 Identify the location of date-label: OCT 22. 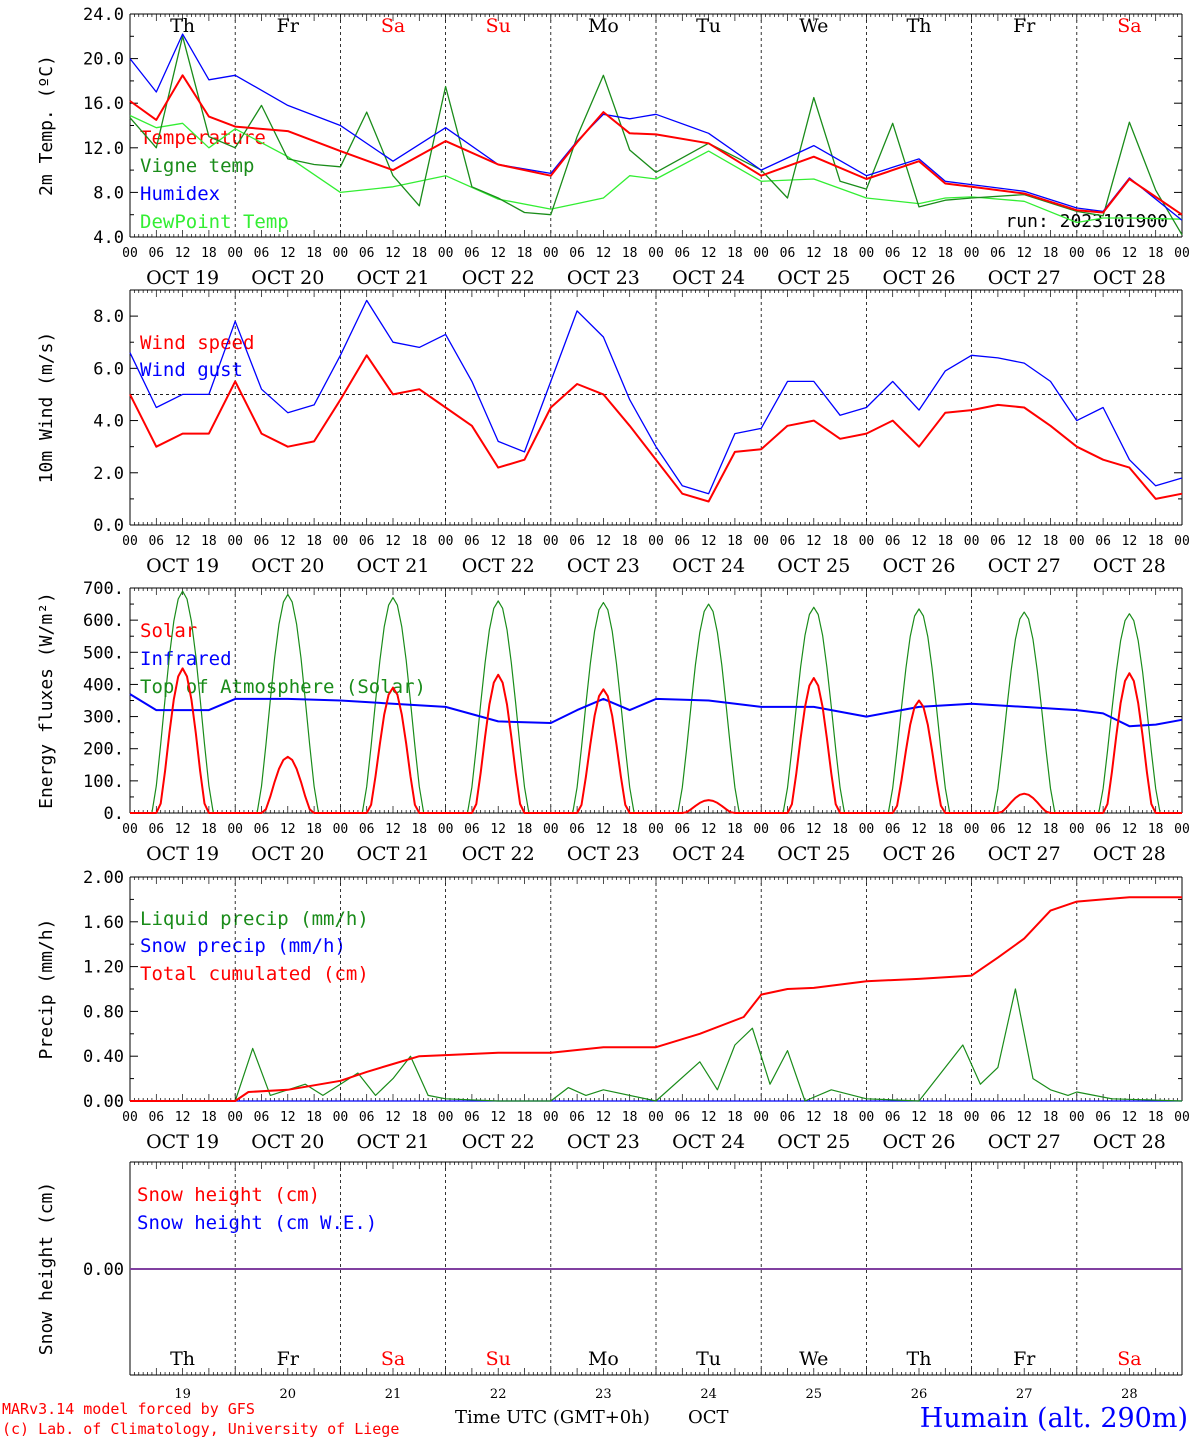
(498, 1142).